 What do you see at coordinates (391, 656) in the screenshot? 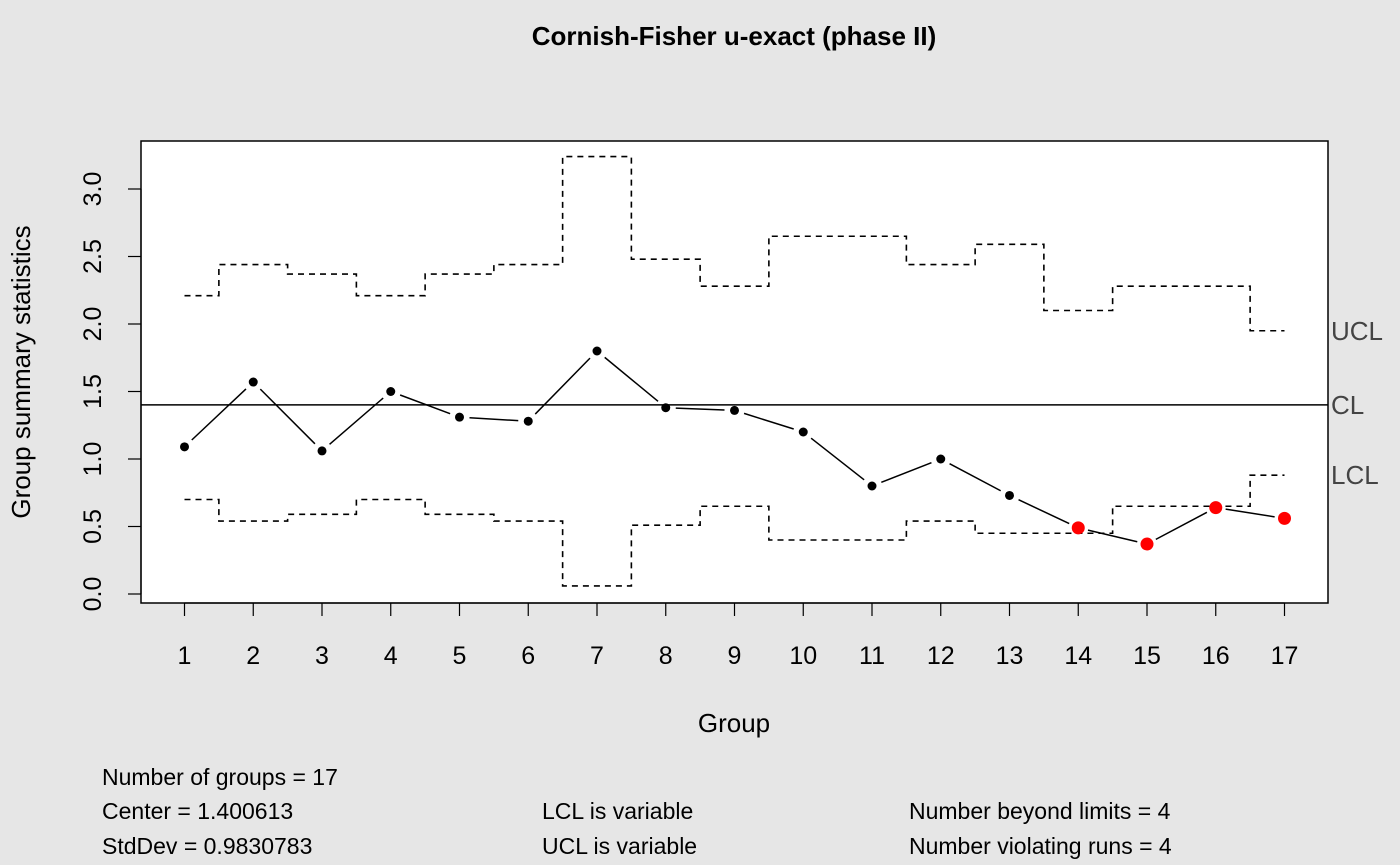
I see `x-tick-label: 4` at bounding box center [391, 656].